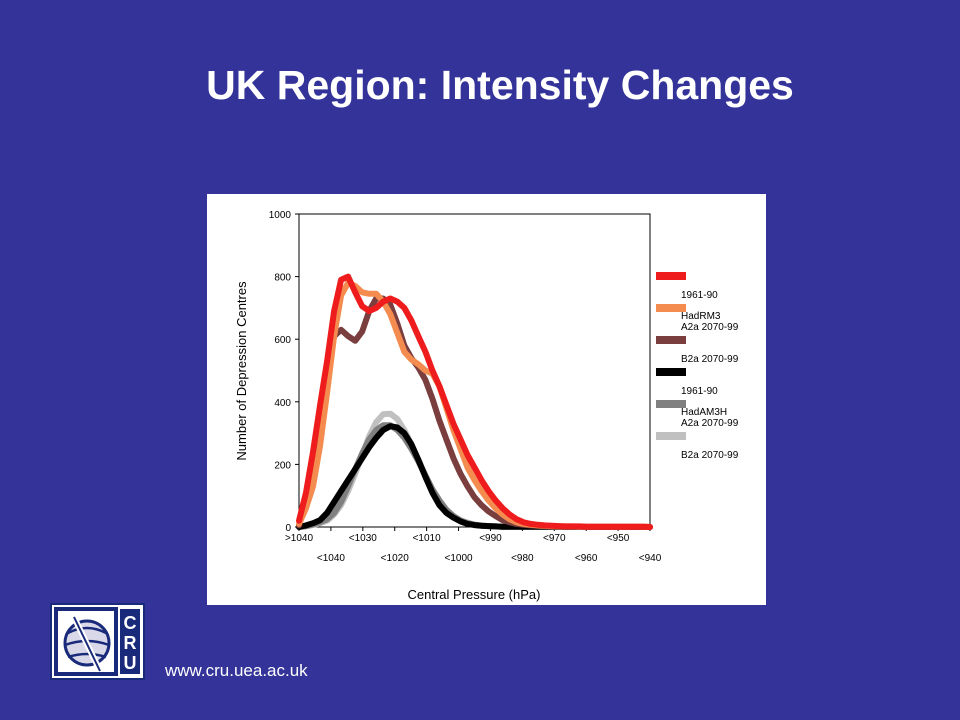 This screenshot has height=720, width=960. Describe the element at coordinates (586, 558) in the screenshot. I see `x-tick-label: <960` at that location.